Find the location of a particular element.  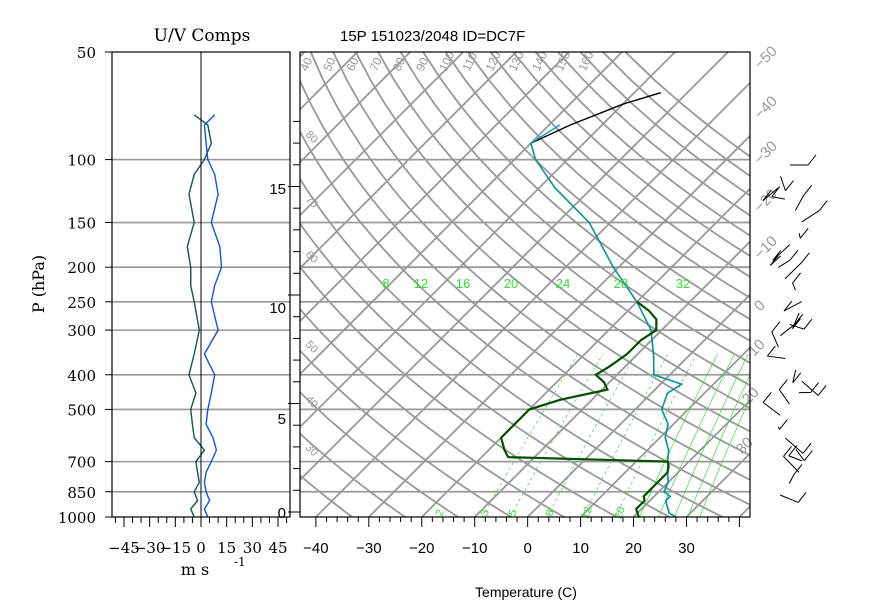

uv-y-tick-label: 300 is located at coordinates (81, 331).